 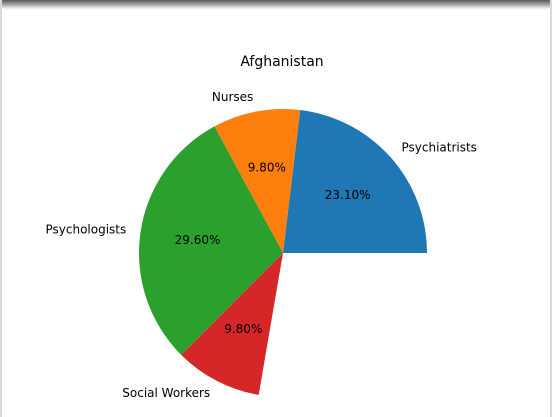 What do you see at coordinates (551, 208) in the screenshot?
I see `window-right-edge` at bounding box center [551, 208].